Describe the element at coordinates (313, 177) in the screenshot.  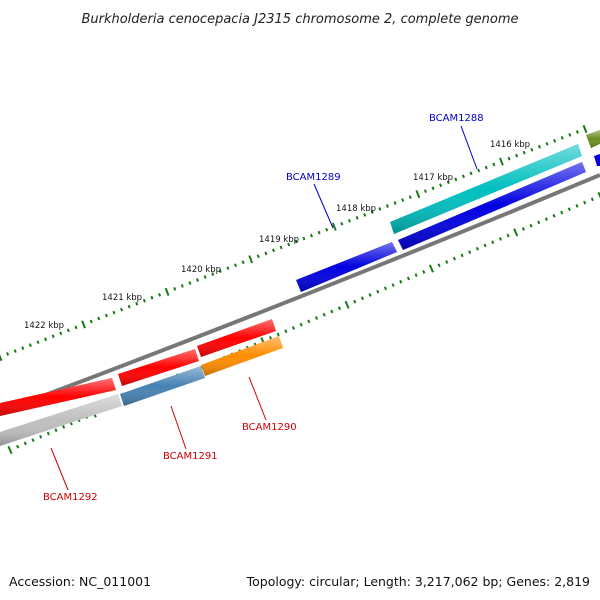
I see `gene-label-bcam1289: BCAM1289` at that location.